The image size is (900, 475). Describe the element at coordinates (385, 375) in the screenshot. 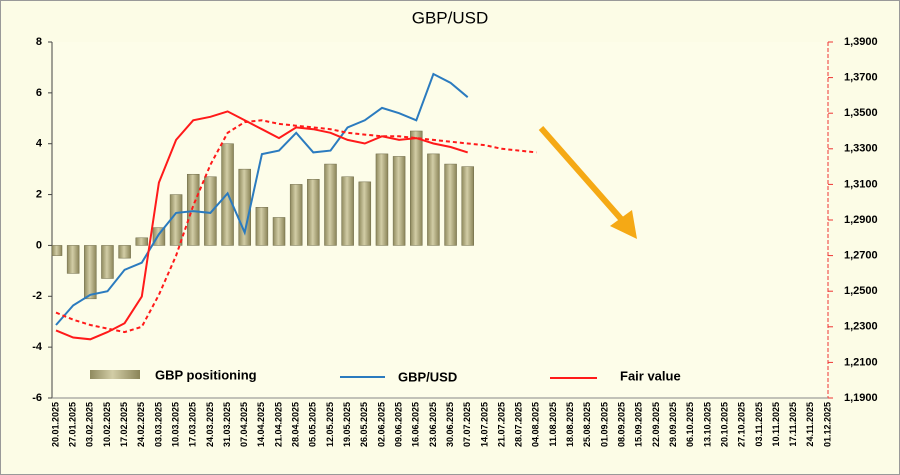

I see `legend: GBP positioning GBP/USD Fair value` at that location.